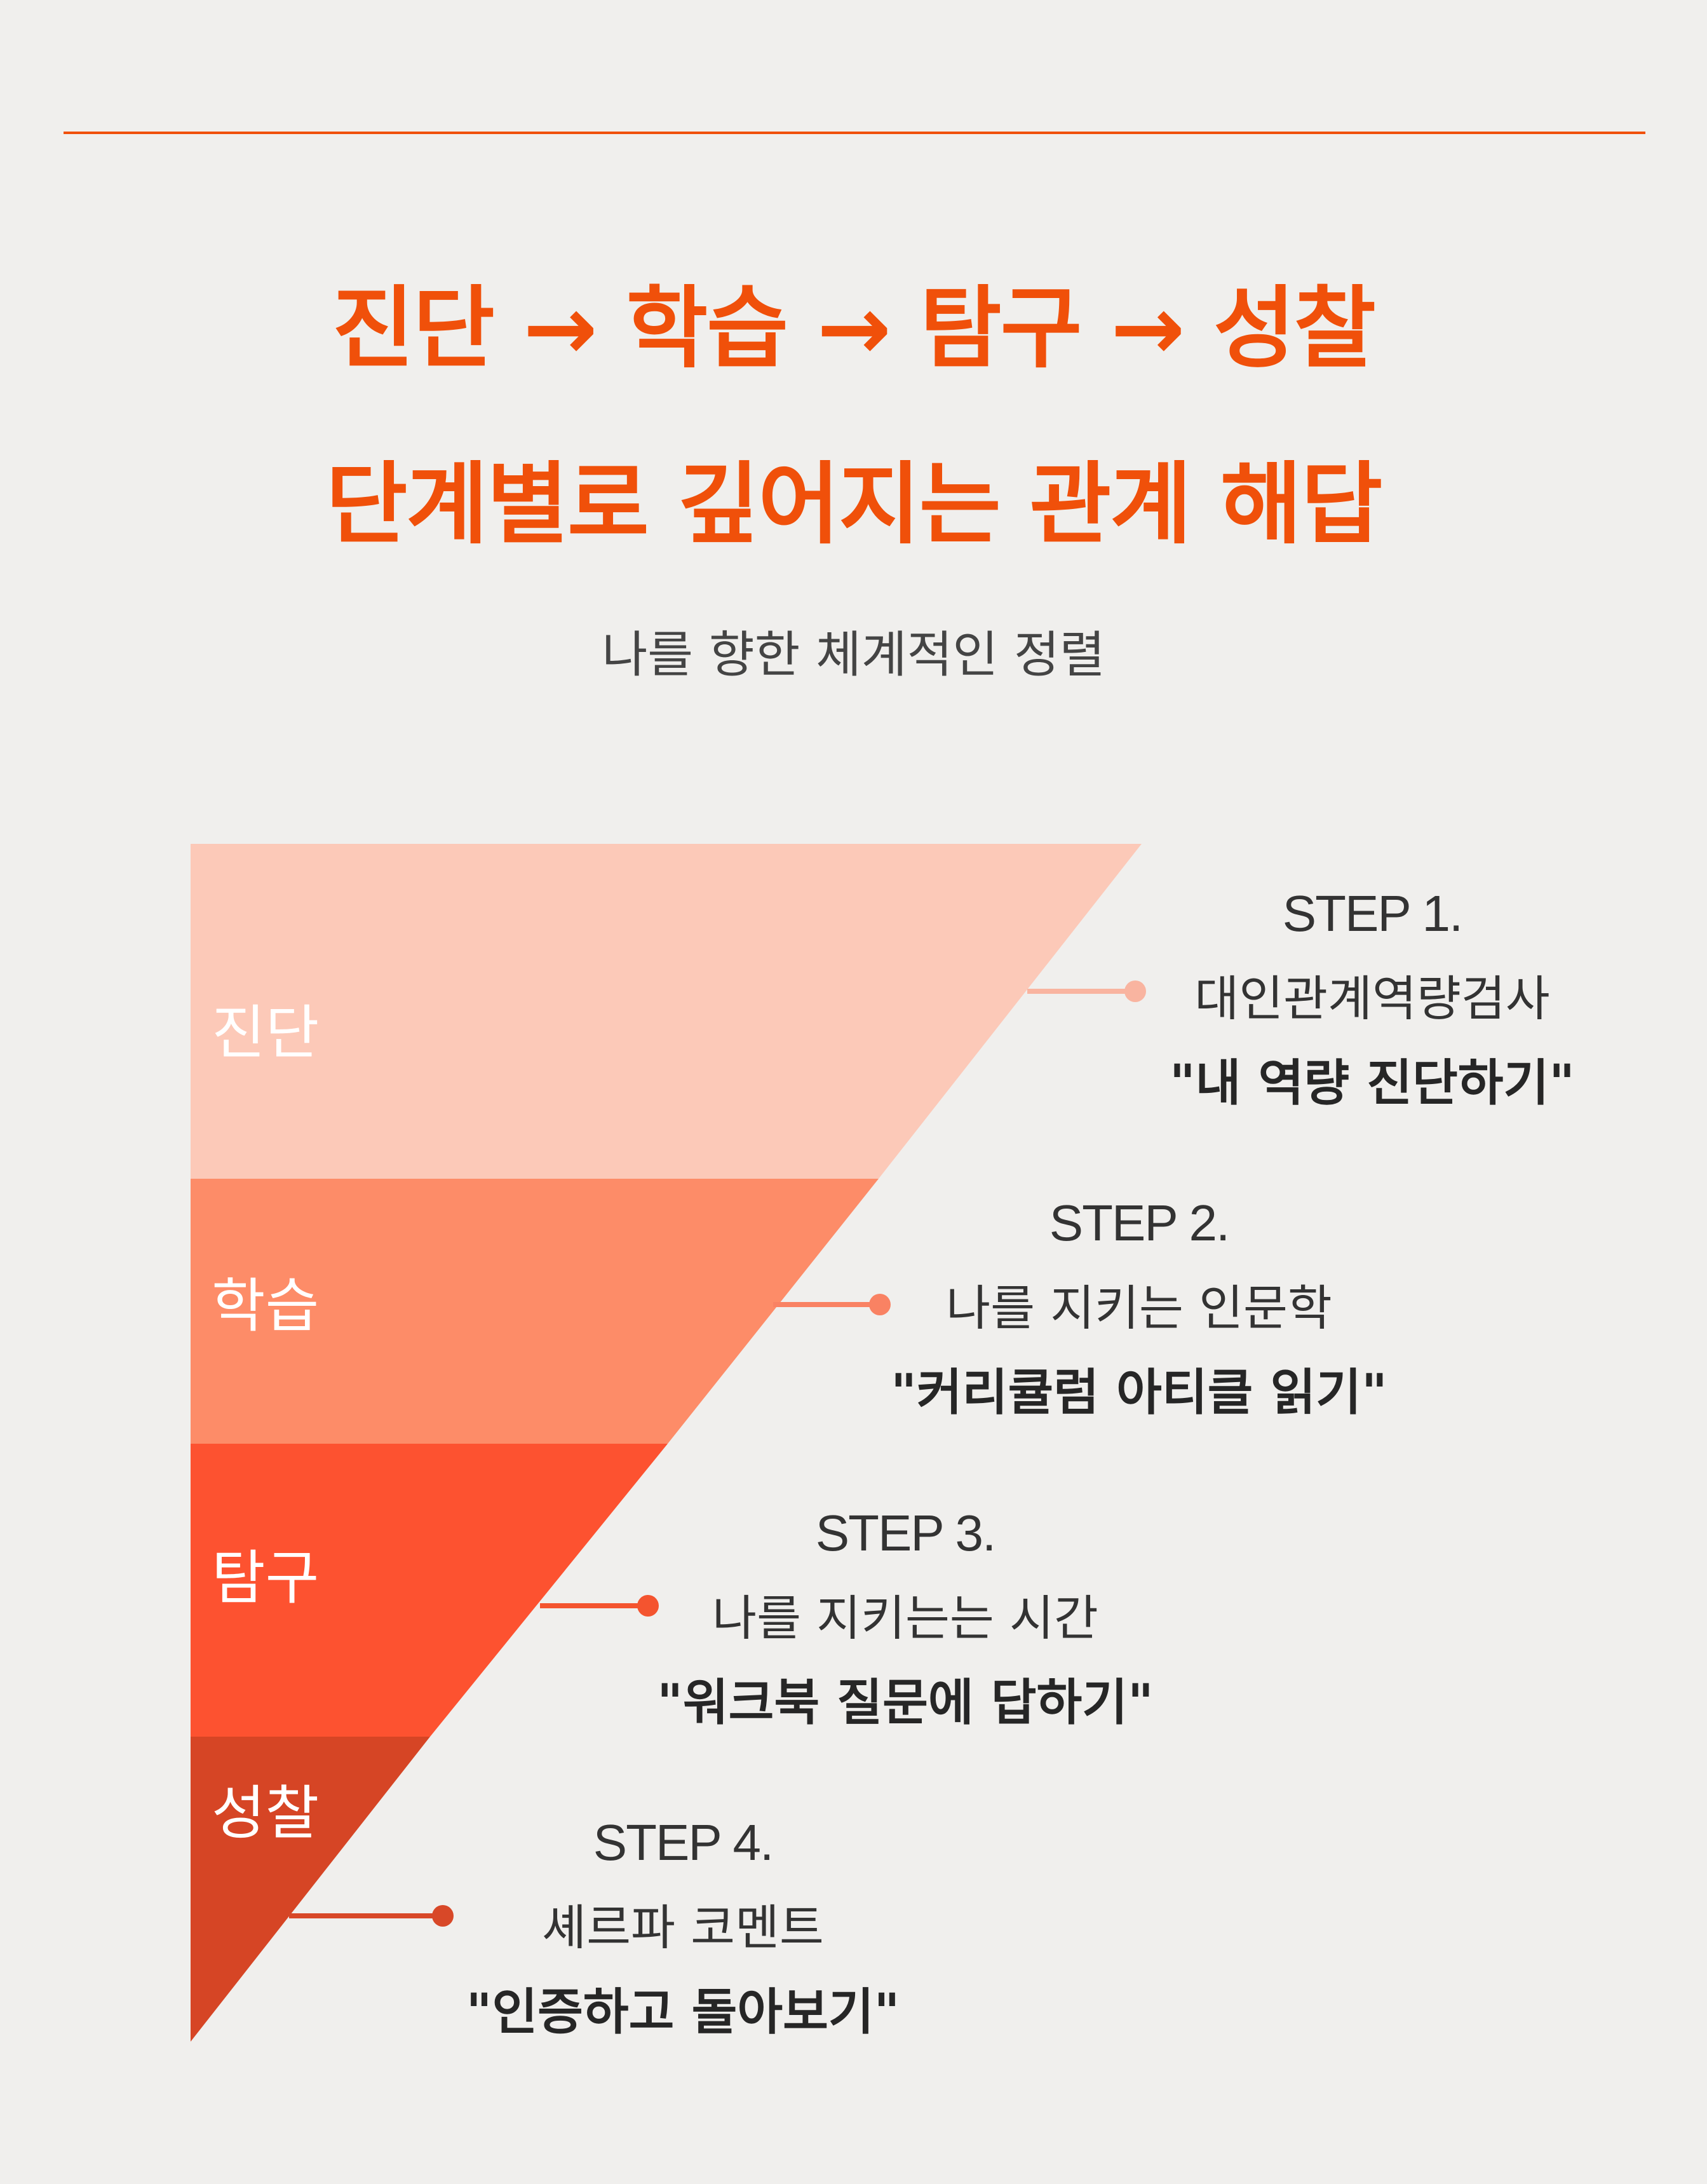 The width and height of the screenshot is (1707, 2184). What do you see at coordinates (854, 505) in the screenshot?
I see `title-line-2: 단계별로 깊어지는 관계 해답` at bounding box center [854, 505].